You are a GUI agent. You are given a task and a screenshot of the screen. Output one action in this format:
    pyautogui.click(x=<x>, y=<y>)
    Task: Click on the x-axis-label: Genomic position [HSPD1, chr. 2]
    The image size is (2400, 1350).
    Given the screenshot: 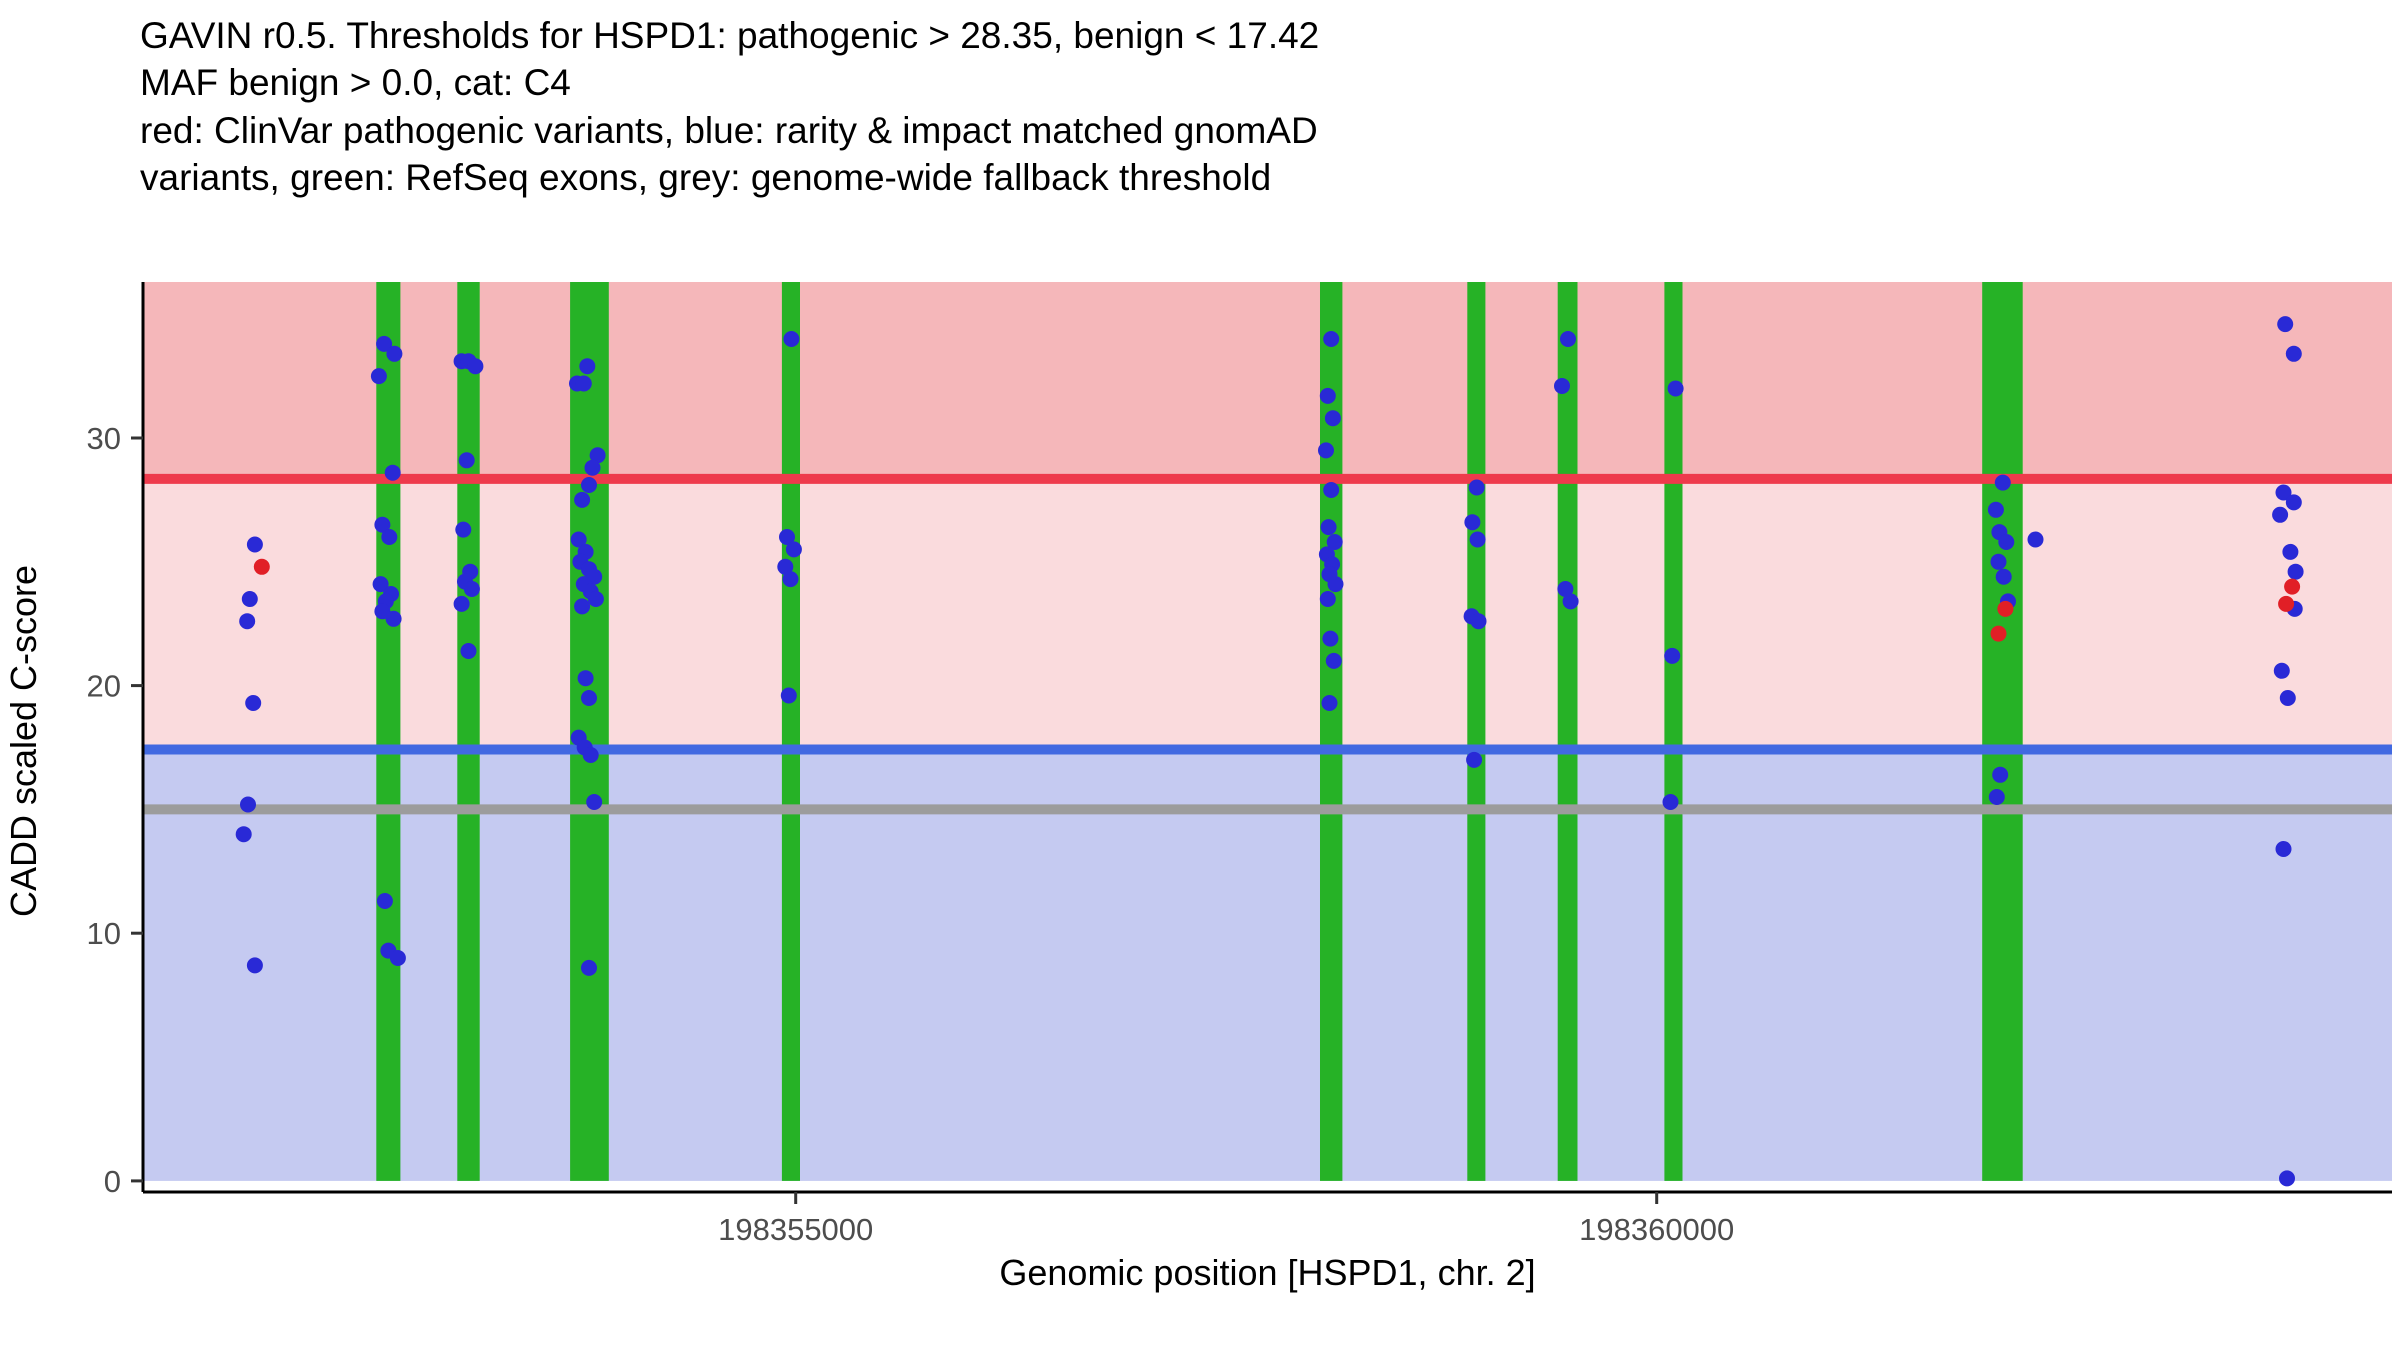 What is the action you would take?
    pyautogui.click(x=1267, y=1272)
    